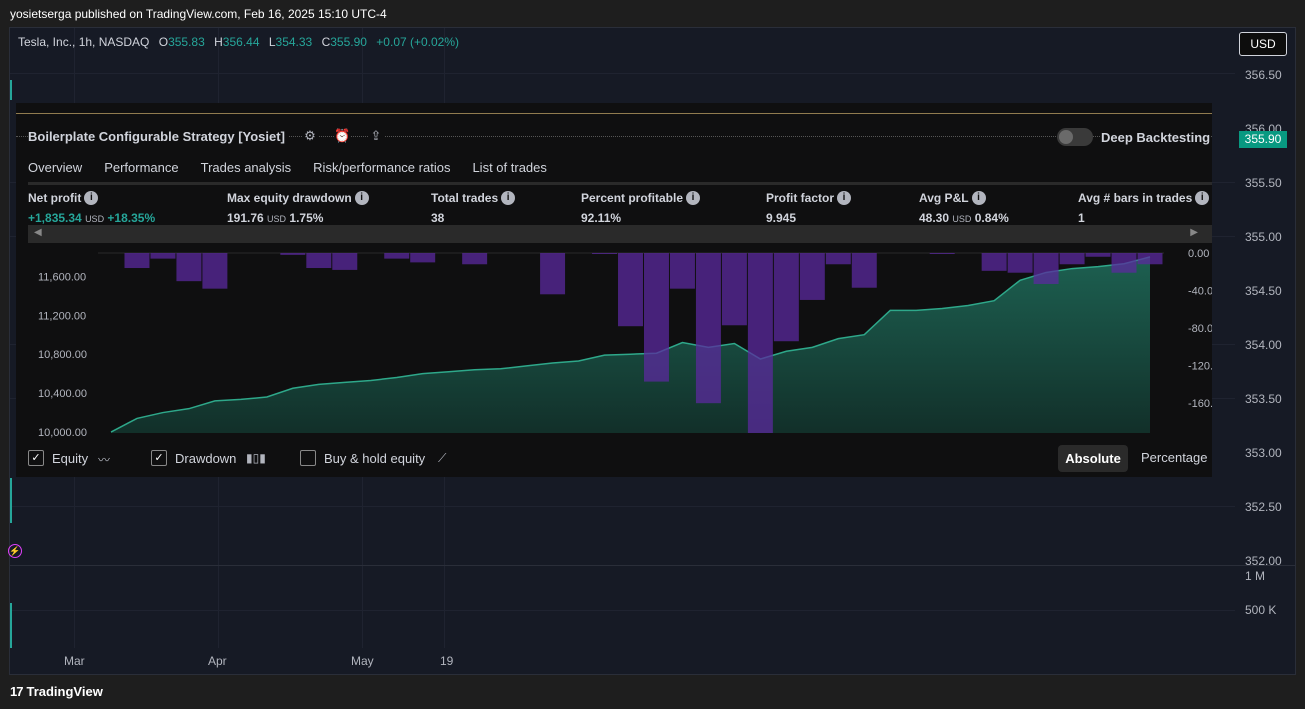 This screenshot has height=709, width=1305. What do you see at coordinates (944, 198) in the screenshot?
I see `metric-label: Avg P&L` at bounding box center [944, 198].